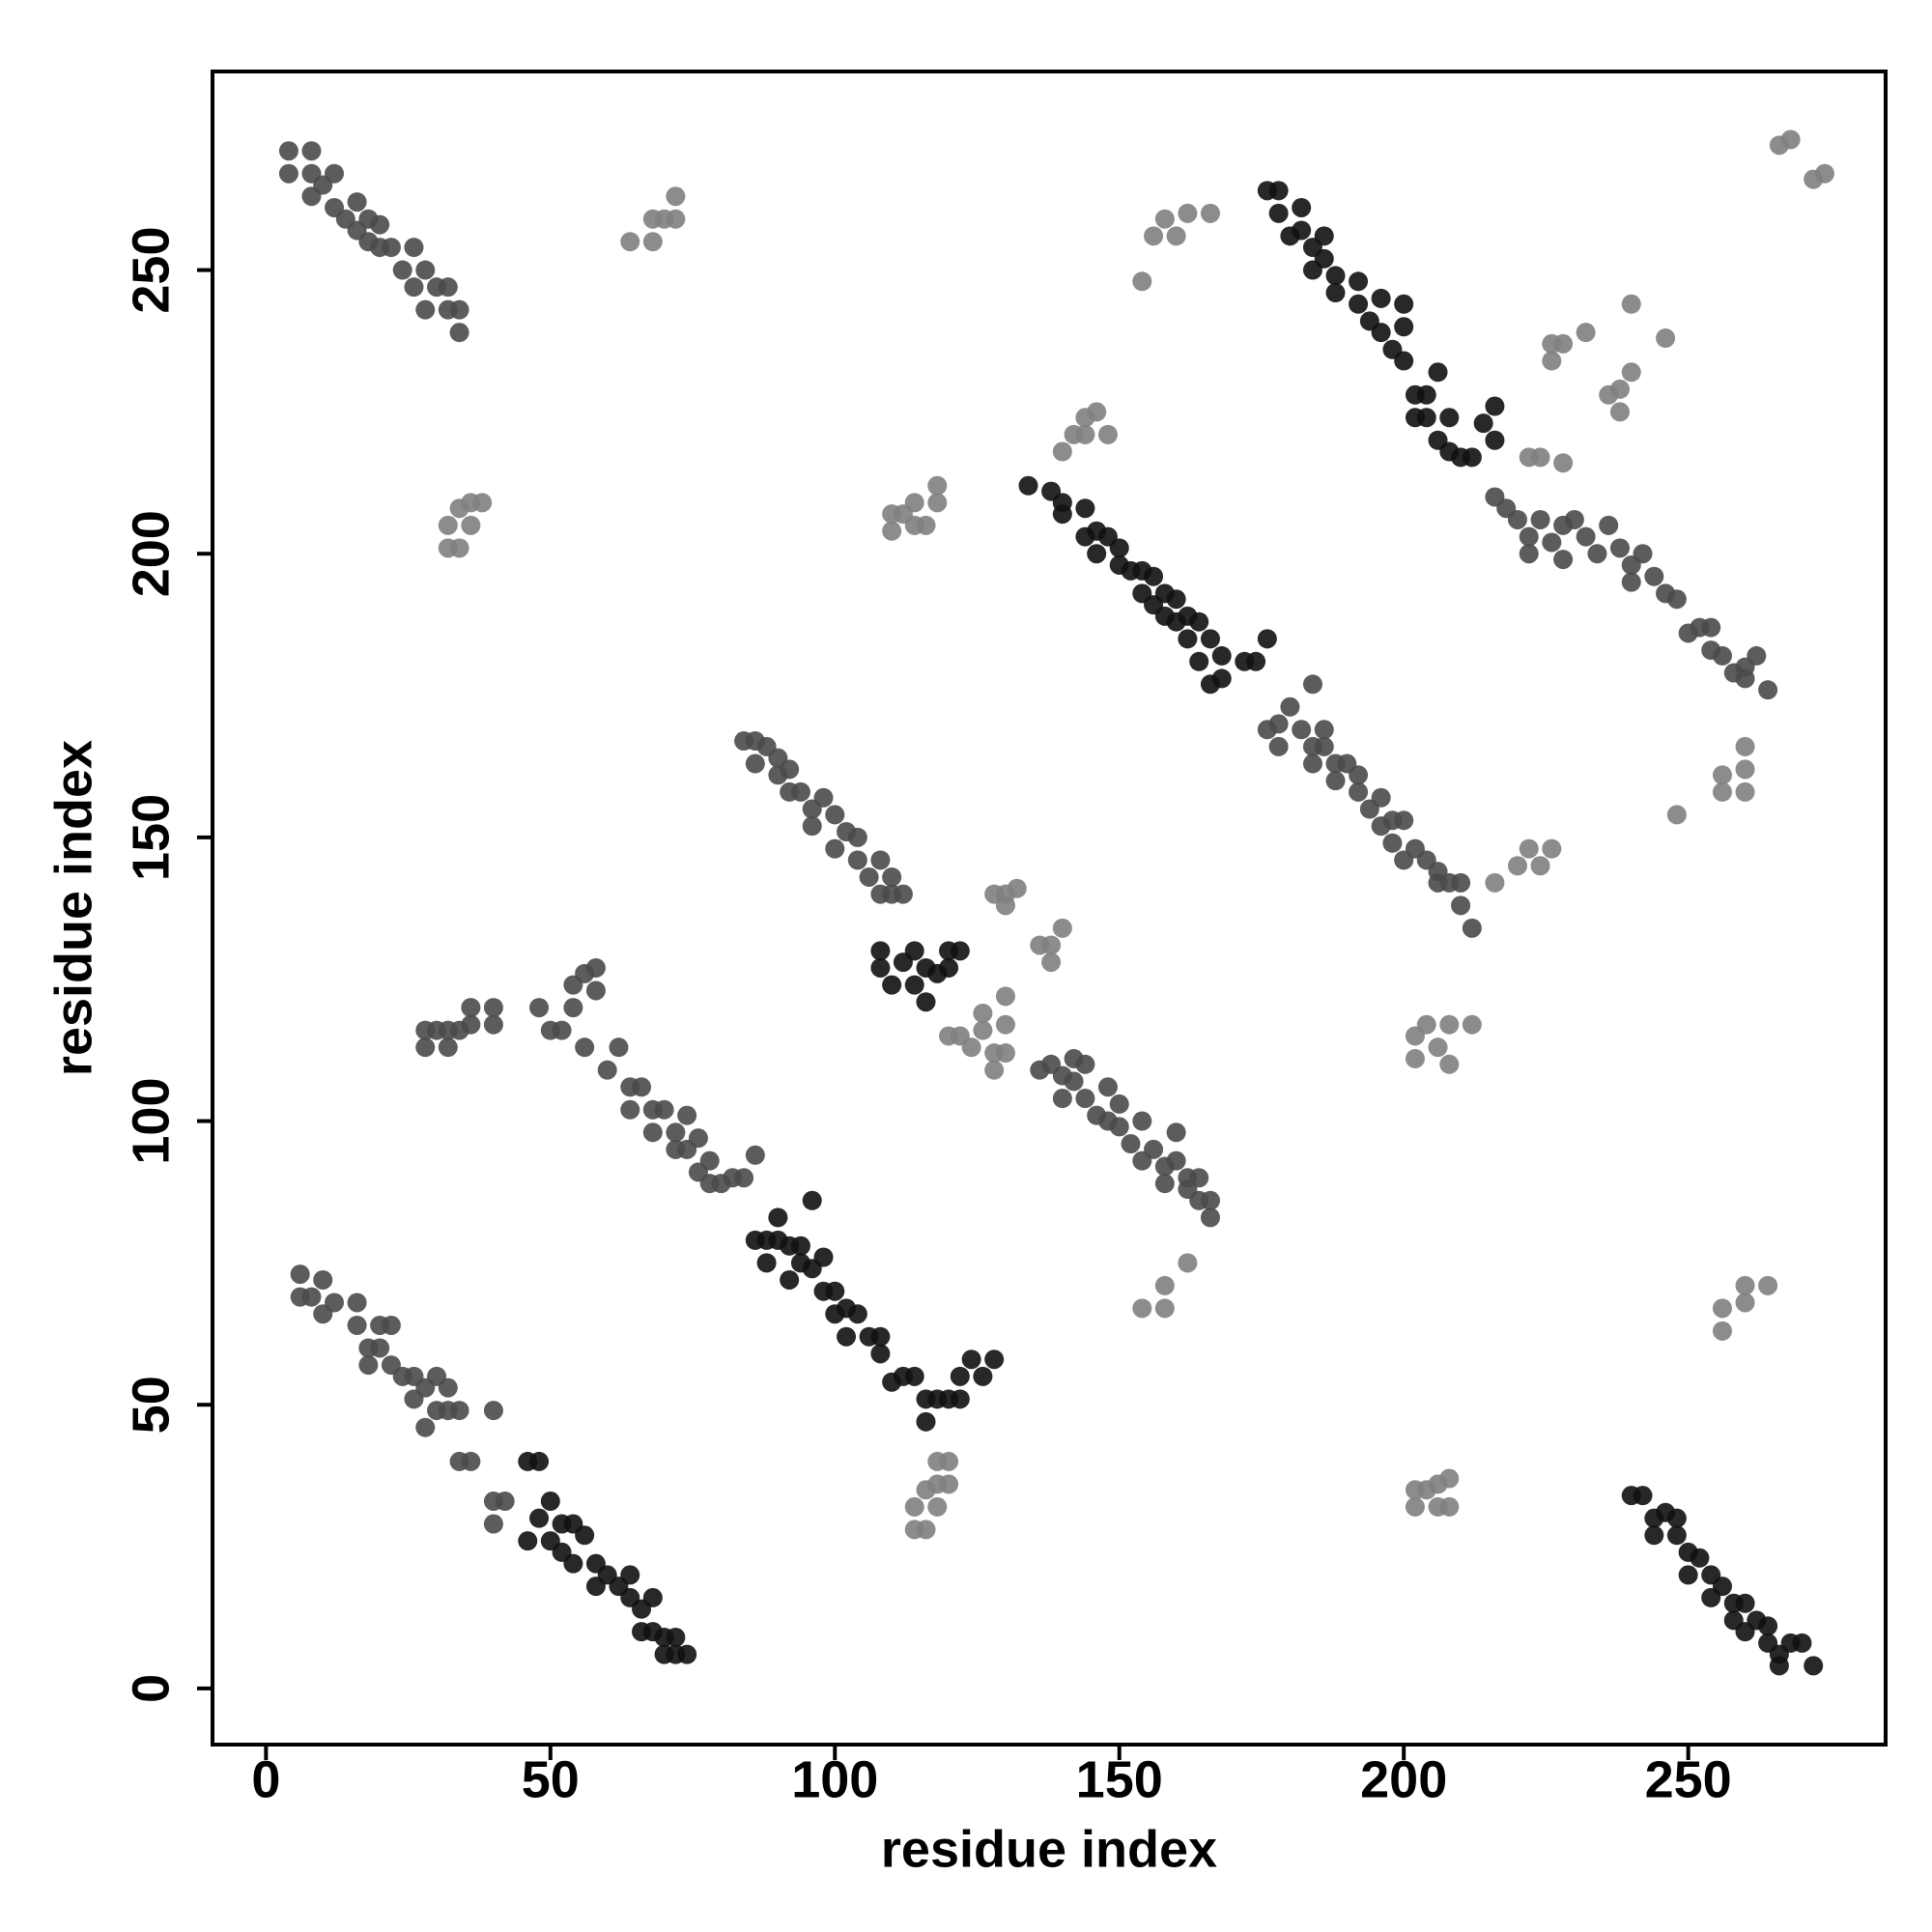 This screenshot has height=1932, width=1932. I want to click on y-tick-label: 0, so click(151, 1688).